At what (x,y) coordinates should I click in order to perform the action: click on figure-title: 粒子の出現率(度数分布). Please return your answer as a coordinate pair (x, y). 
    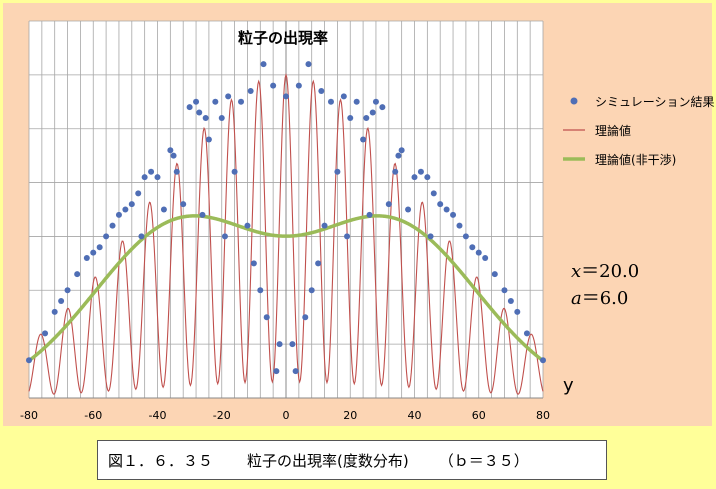
    Looking at the image, I should click on (328, 460).